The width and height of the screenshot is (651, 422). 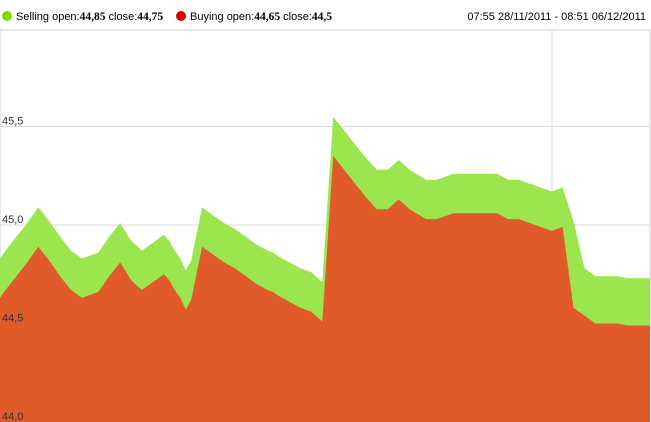 I want to click on buying-open-value: 44,65, so click(x=267, y=17).